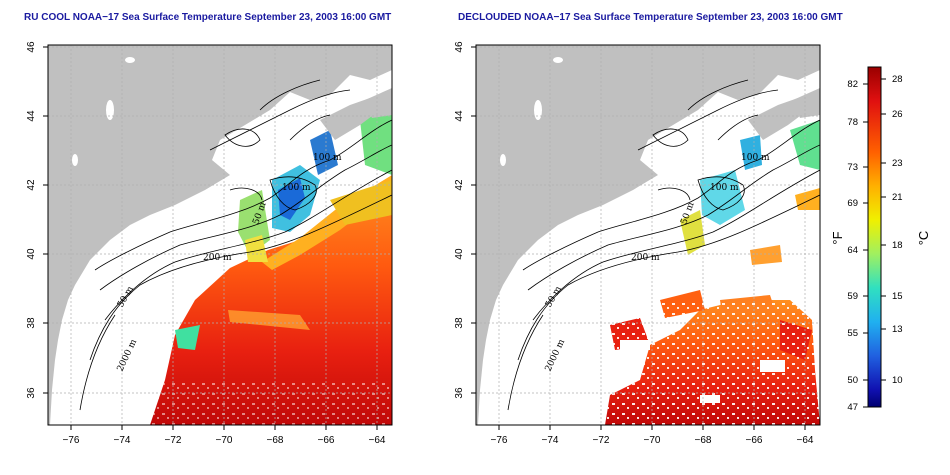  I want to click on left-x-tick-label: −66, so click(326, 440).